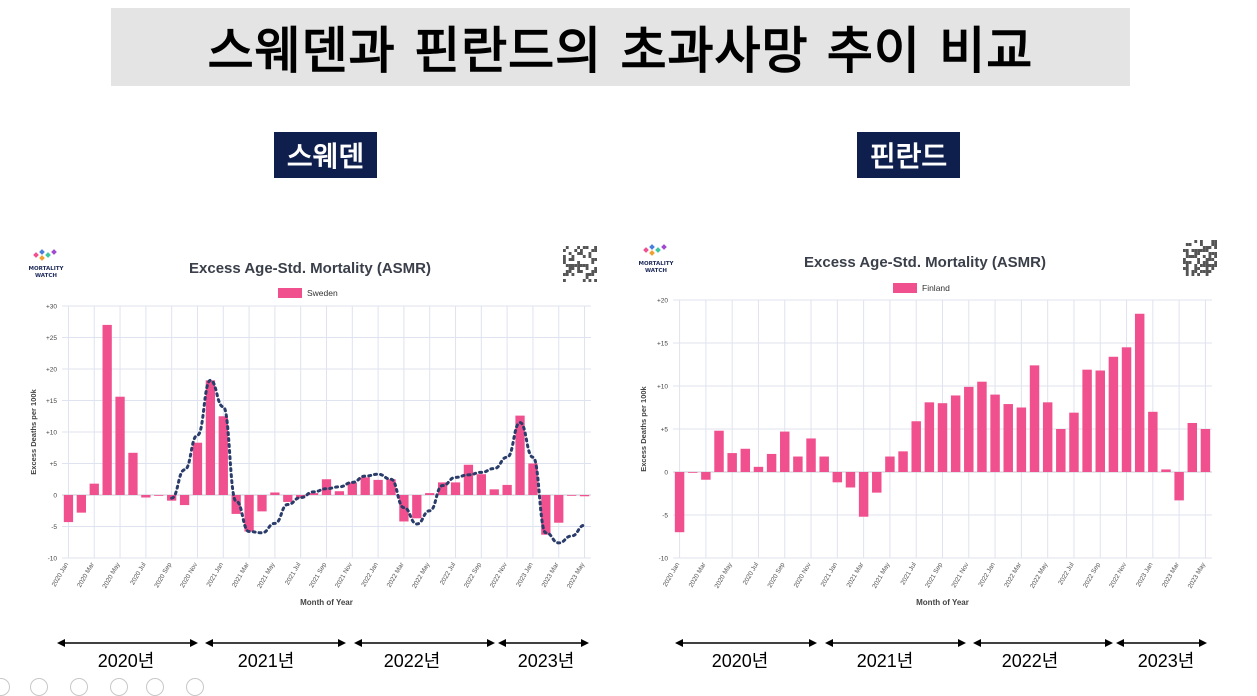  Describe the element at coordinates (546, 661) in the screenshot. I see `year-label: 2023년` at that location.